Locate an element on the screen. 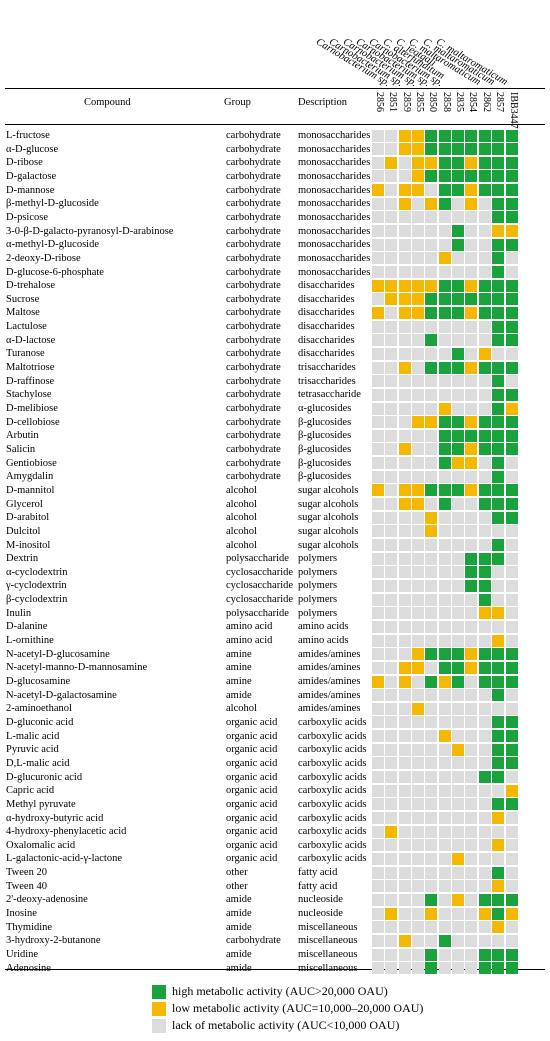 The image size is (550, 1041). compound-name: Arbutin is located at coordinates (22, 436).